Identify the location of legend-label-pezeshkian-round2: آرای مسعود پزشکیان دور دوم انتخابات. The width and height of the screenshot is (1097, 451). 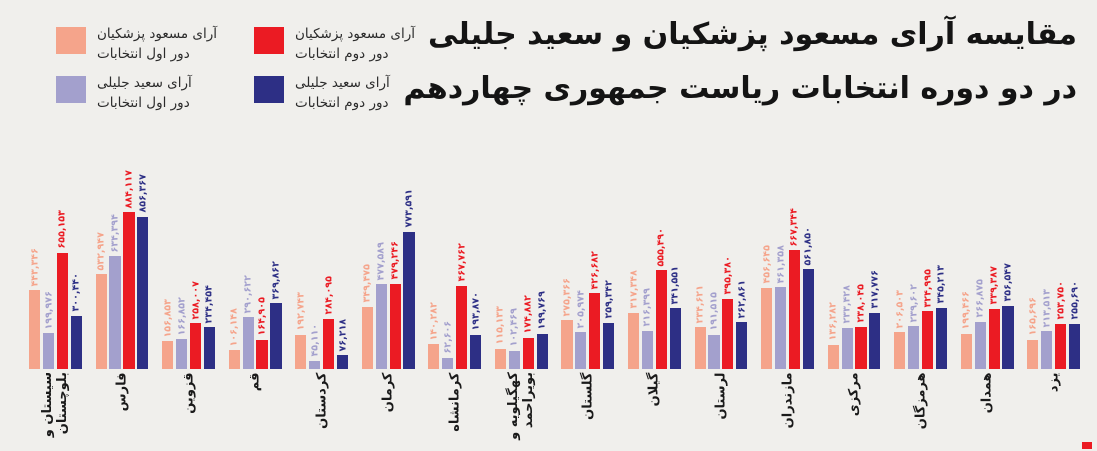
(355, 44).